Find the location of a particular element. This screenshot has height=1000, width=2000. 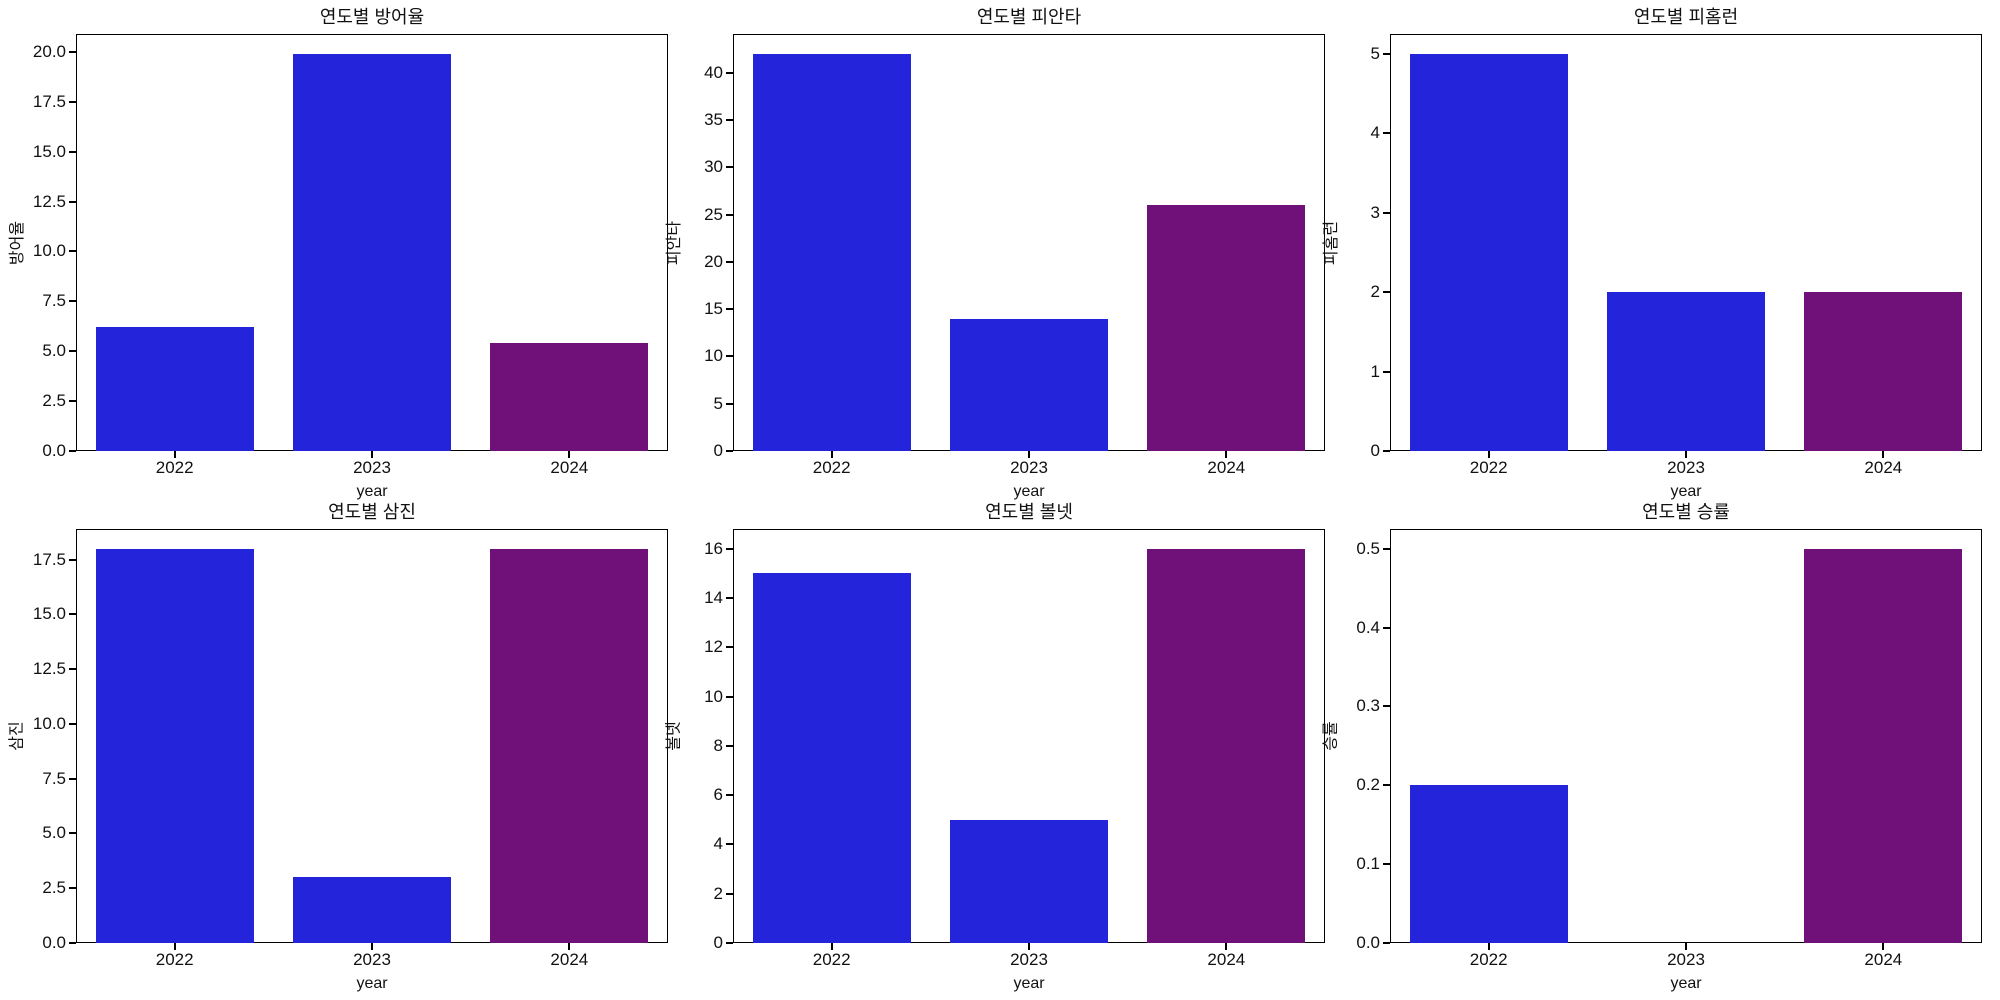

y-tick-label: 15 is located at coordinates (713, 309).